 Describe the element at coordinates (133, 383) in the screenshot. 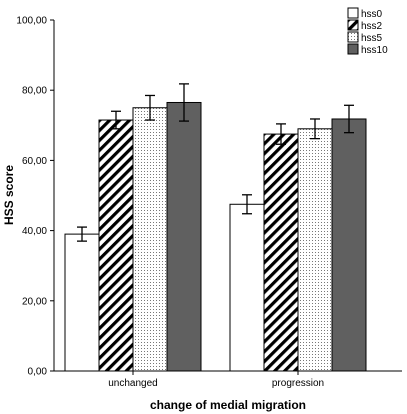

I see `x-tick-label: unchanged` at that location.